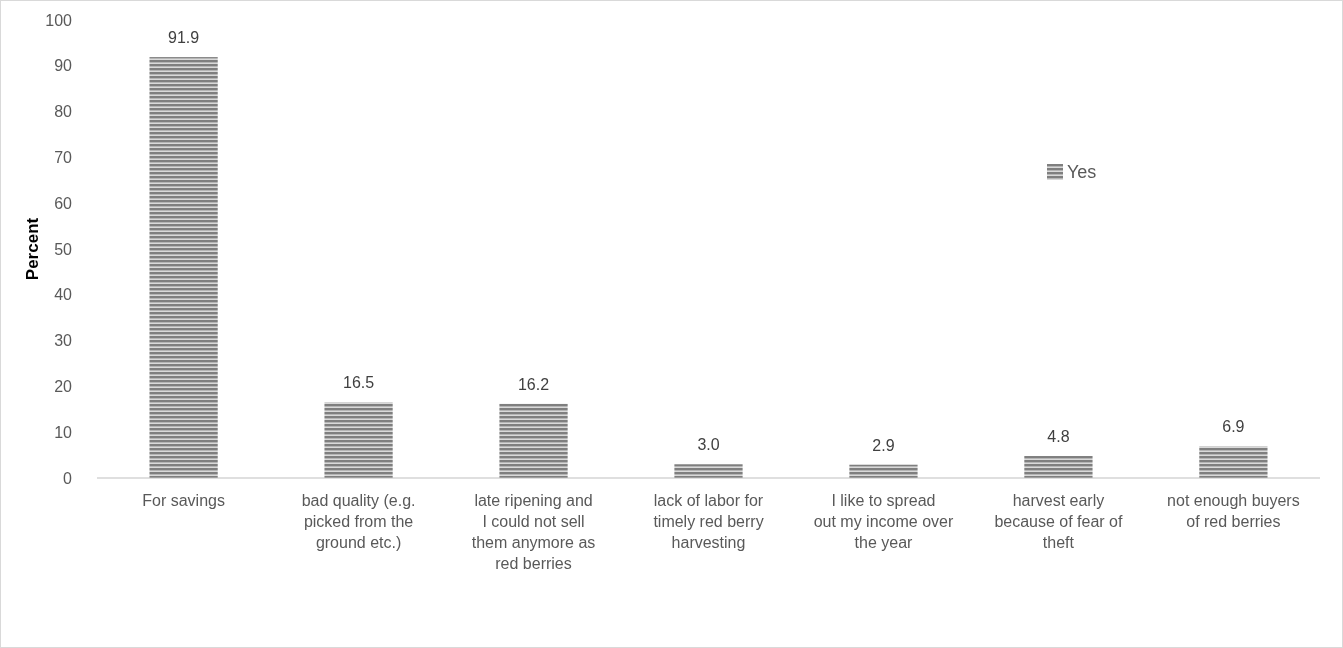 The width and height of the screenshot is (1343, 648). I want to click on text: 16.5, so click(359, 383).